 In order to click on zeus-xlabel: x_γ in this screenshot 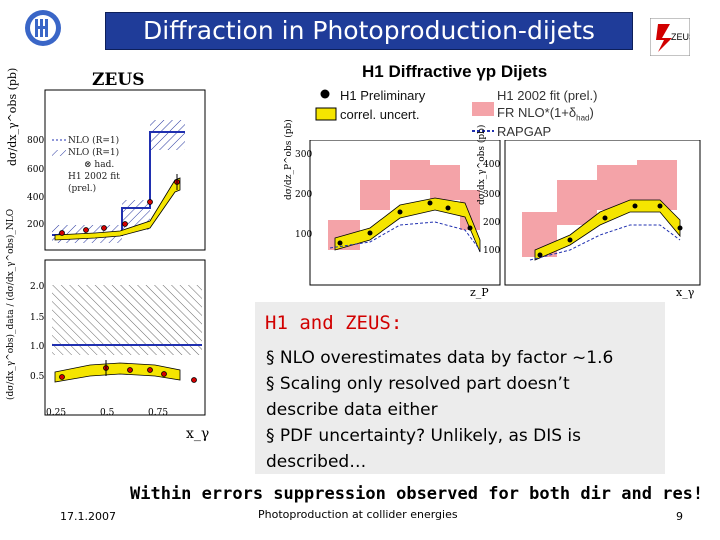, I will do `click(198, 434)`.